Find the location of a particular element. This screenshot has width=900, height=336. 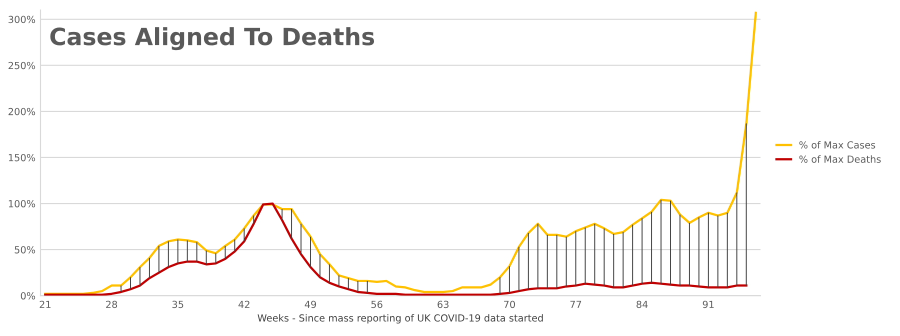

x-tick-label: 56 is located at coordinates (376, 304).